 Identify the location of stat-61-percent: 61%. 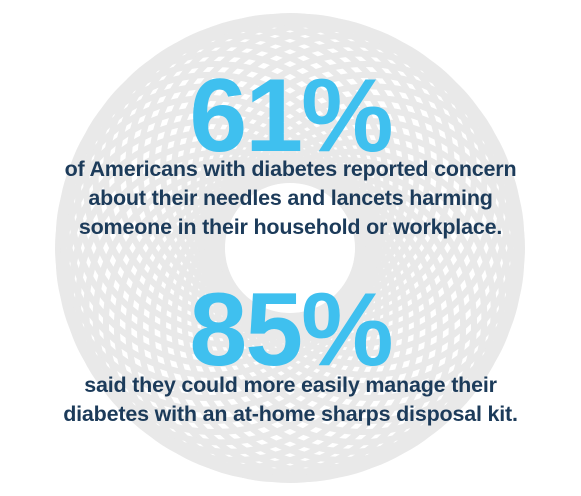
(291, 116).